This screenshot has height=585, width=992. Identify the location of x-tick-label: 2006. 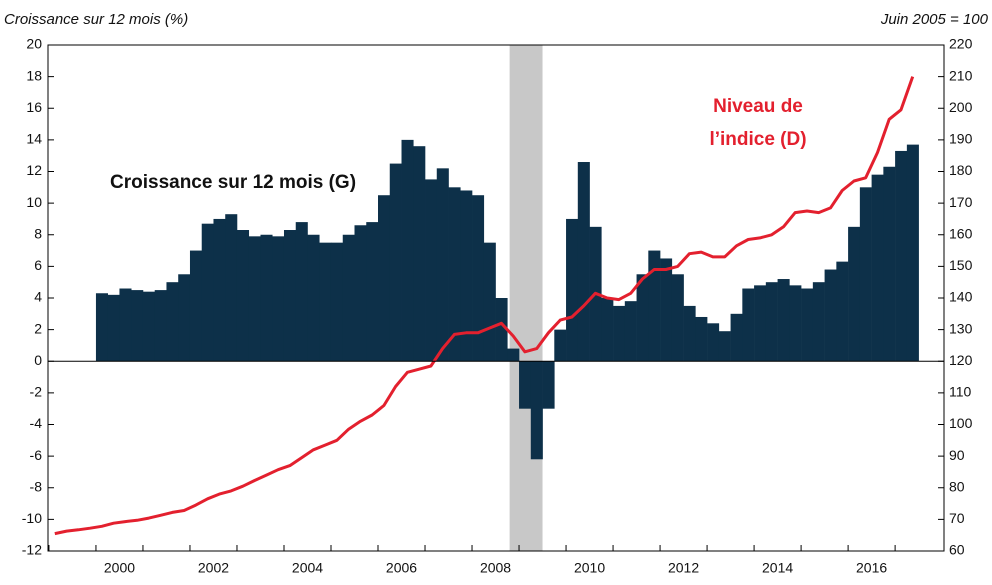
(401, 568).